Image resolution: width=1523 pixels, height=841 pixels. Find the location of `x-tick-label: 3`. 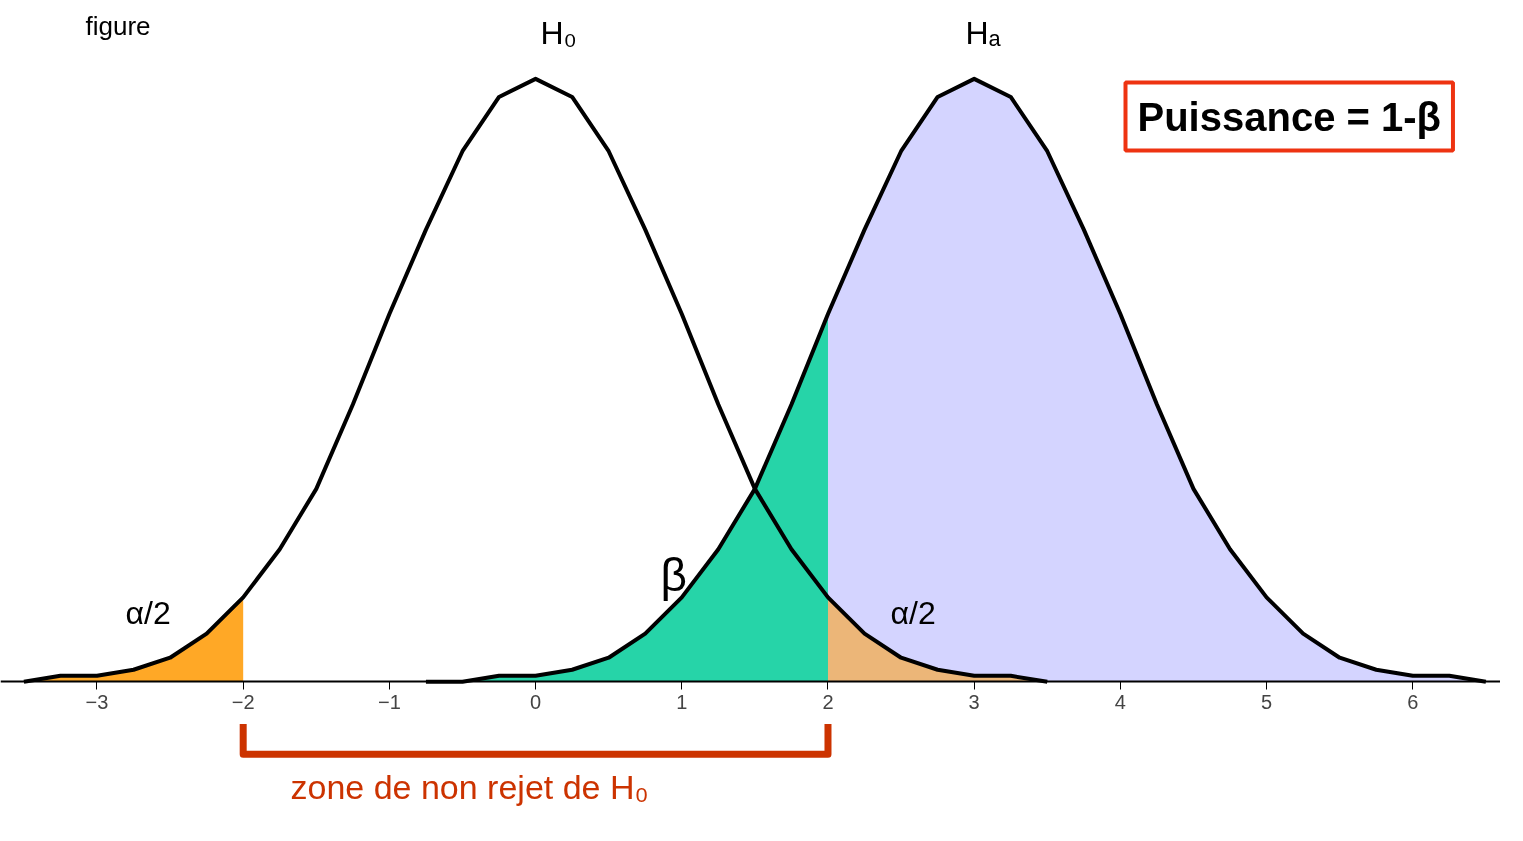

x-tick-label: 3 is located at coordinates (974, 701).